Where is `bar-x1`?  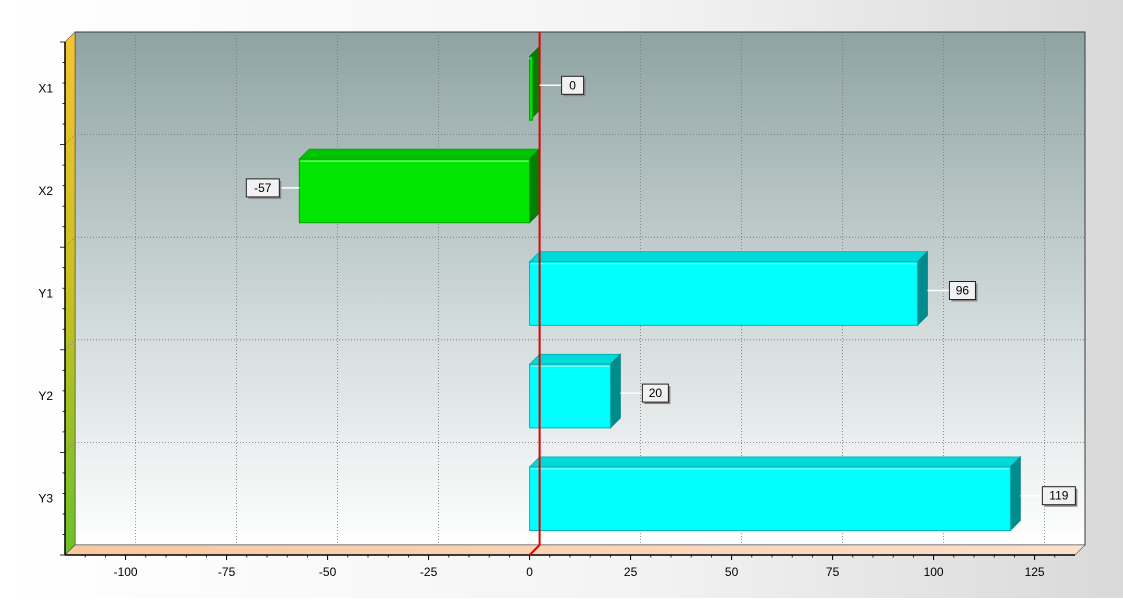
bar-x1 is located at coordinates (534, 83).